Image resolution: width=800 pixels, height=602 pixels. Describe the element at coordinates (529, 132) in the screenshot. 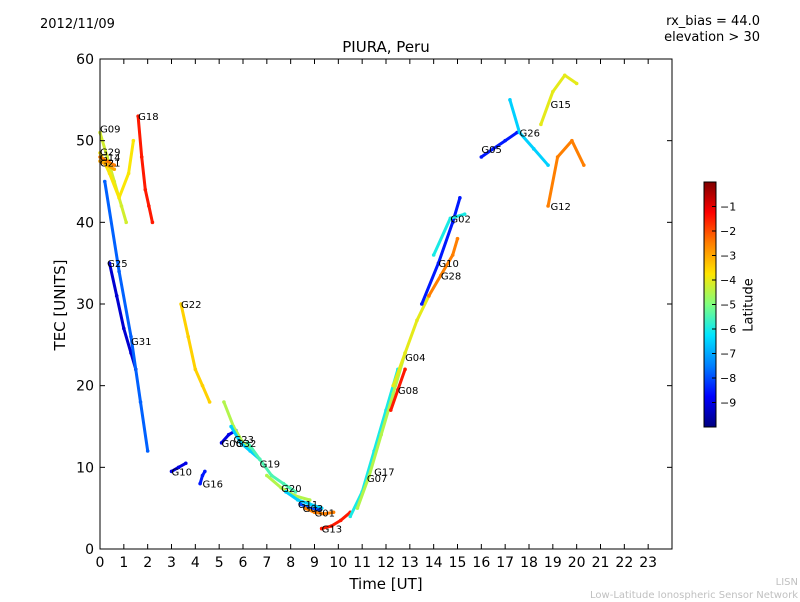

I see `trace-G26` at that location.